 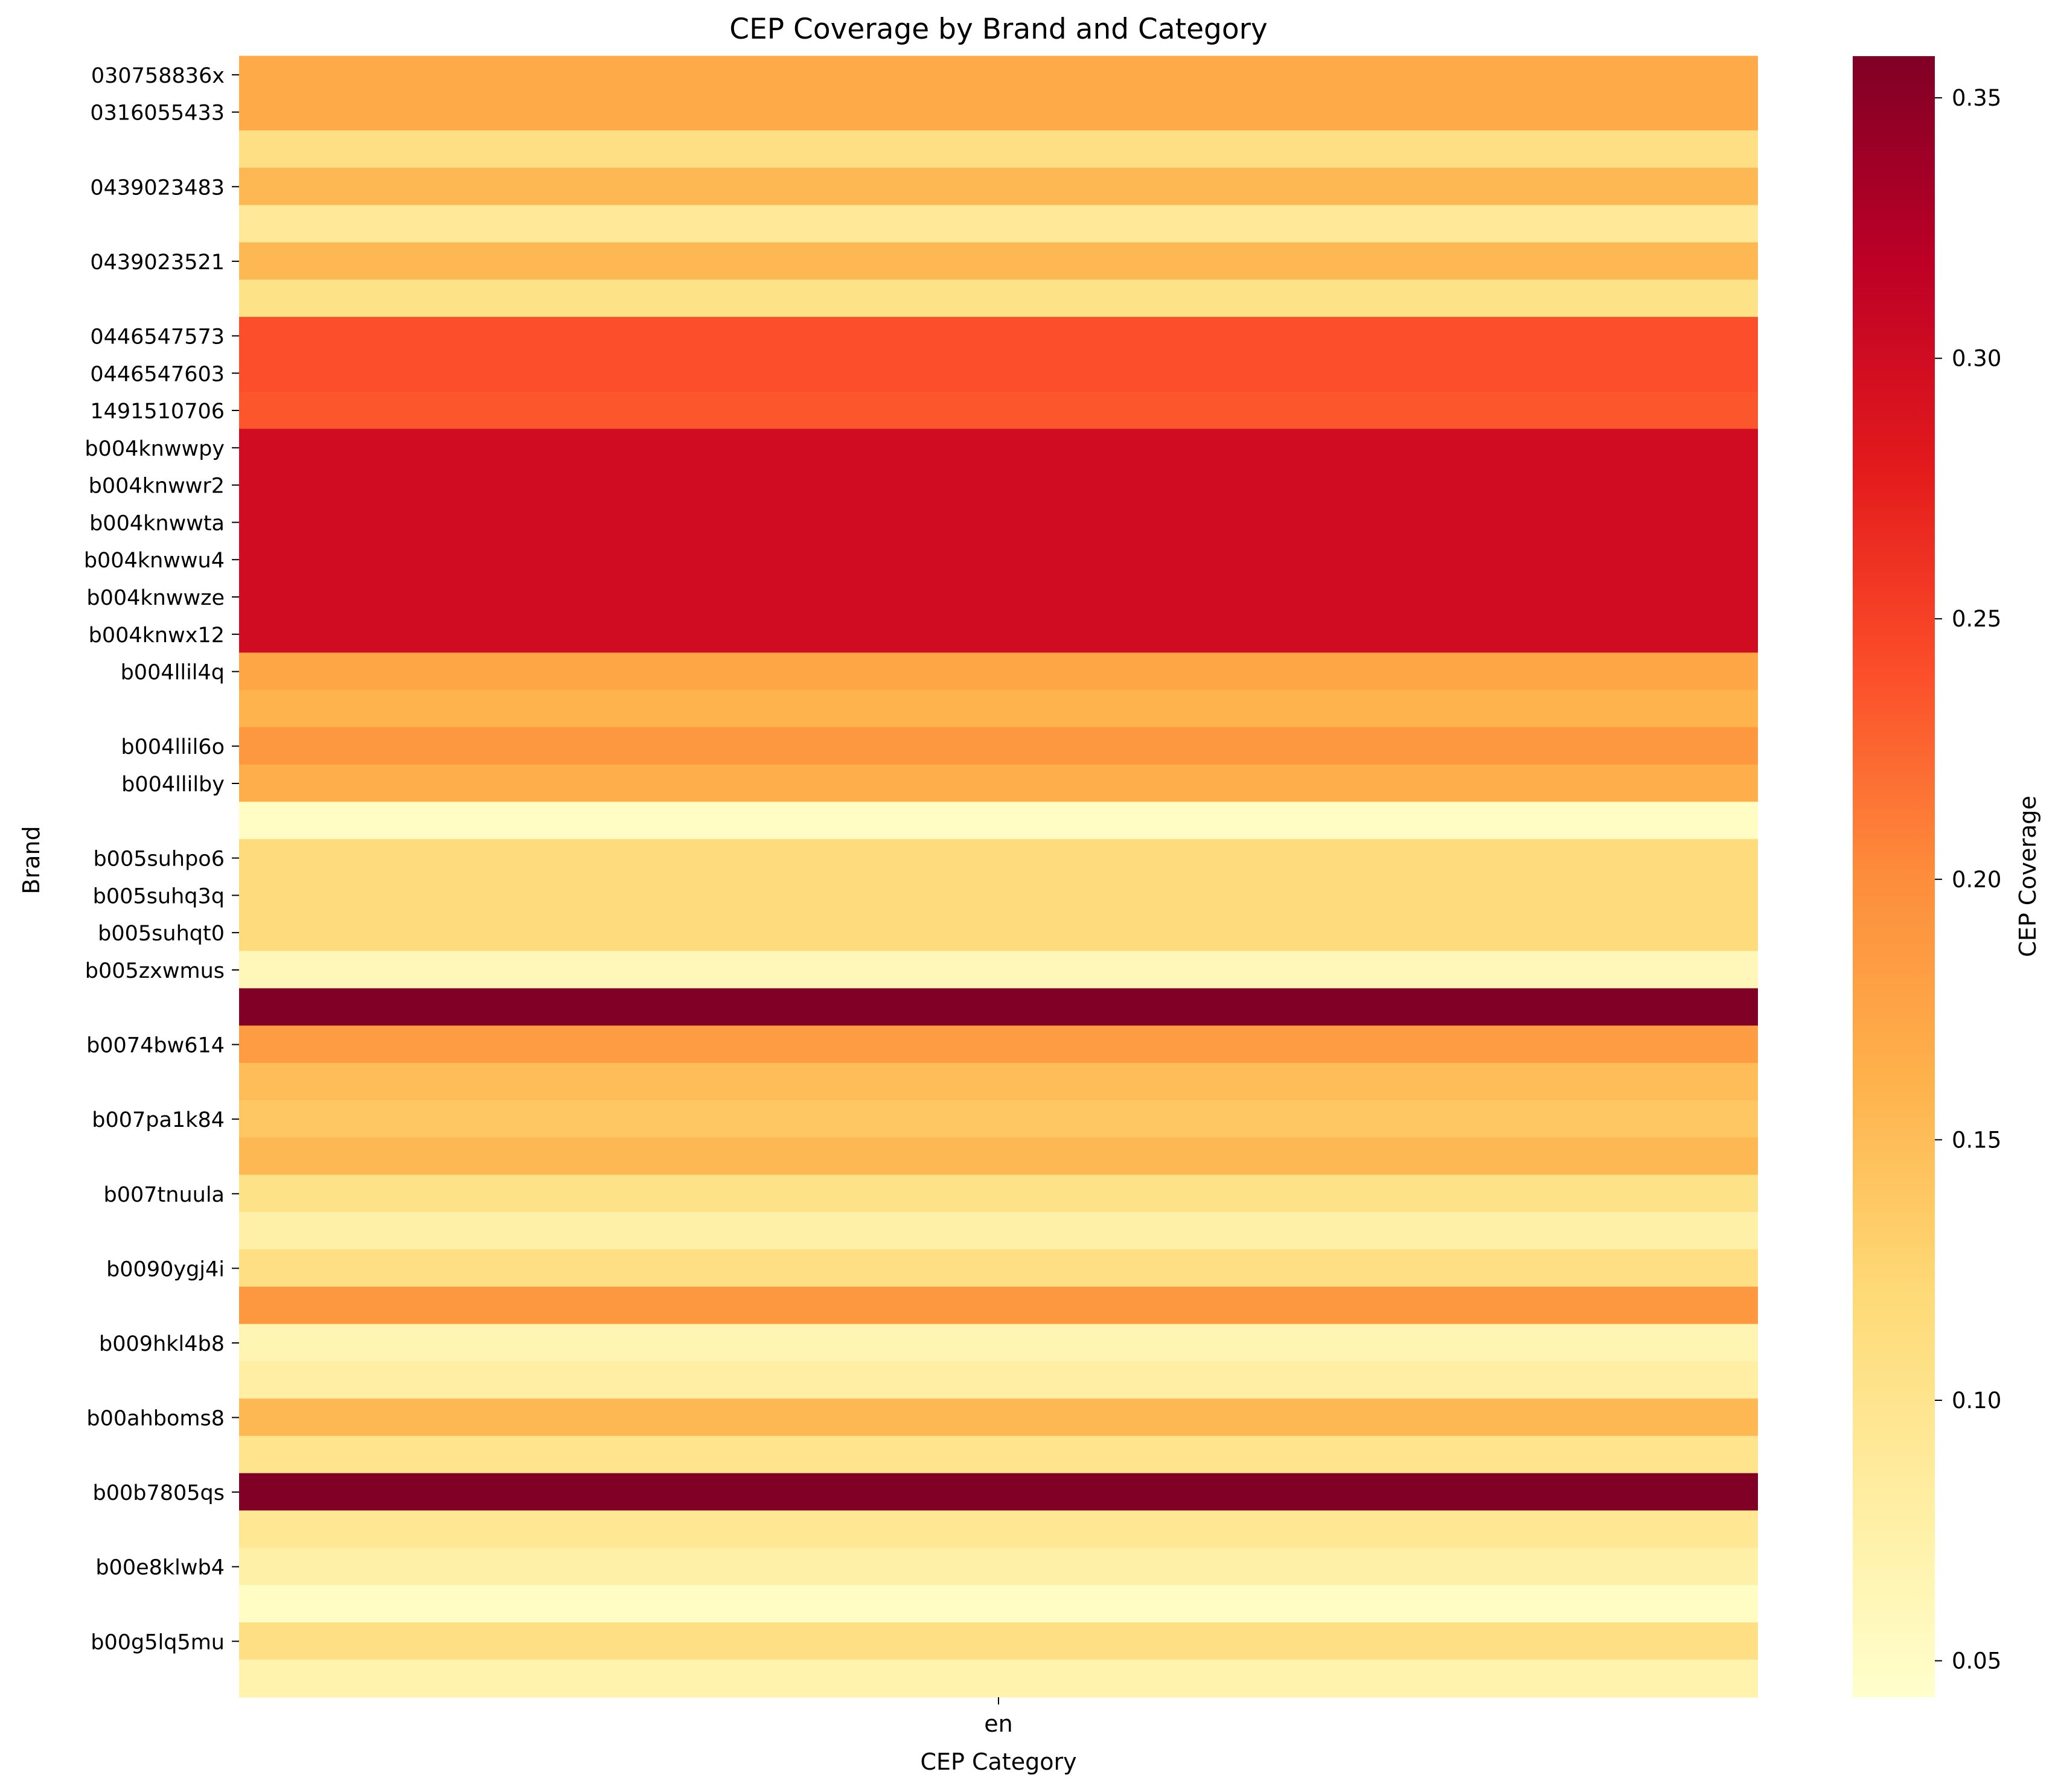 What do you see at coordinates (164, 1195) in the screenshot?
I see `y-tick-label: b007tnuula` at bounding box center [164, 1195].